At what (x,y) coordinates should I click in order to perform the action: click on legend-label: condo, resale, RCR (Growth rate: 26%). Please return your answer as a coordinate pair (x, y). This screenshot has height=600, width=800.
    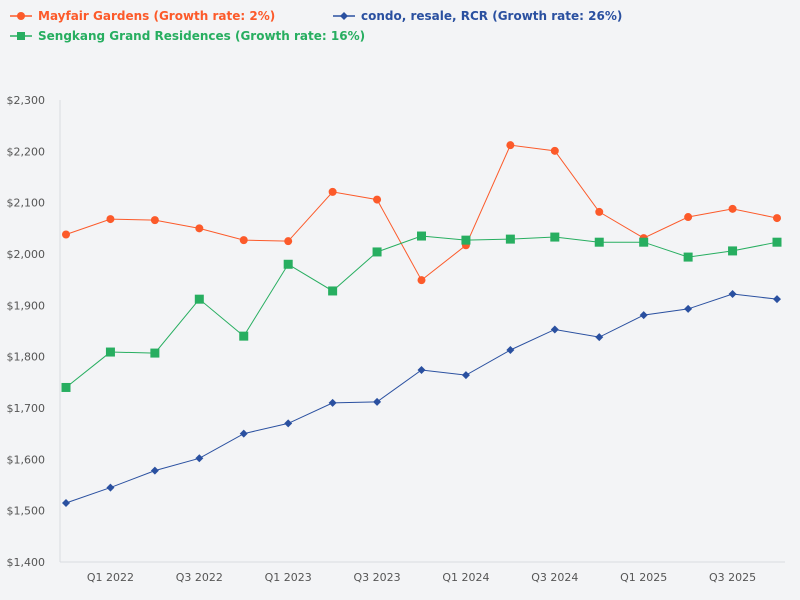
    Looking at the image, I should click on (492, 16).